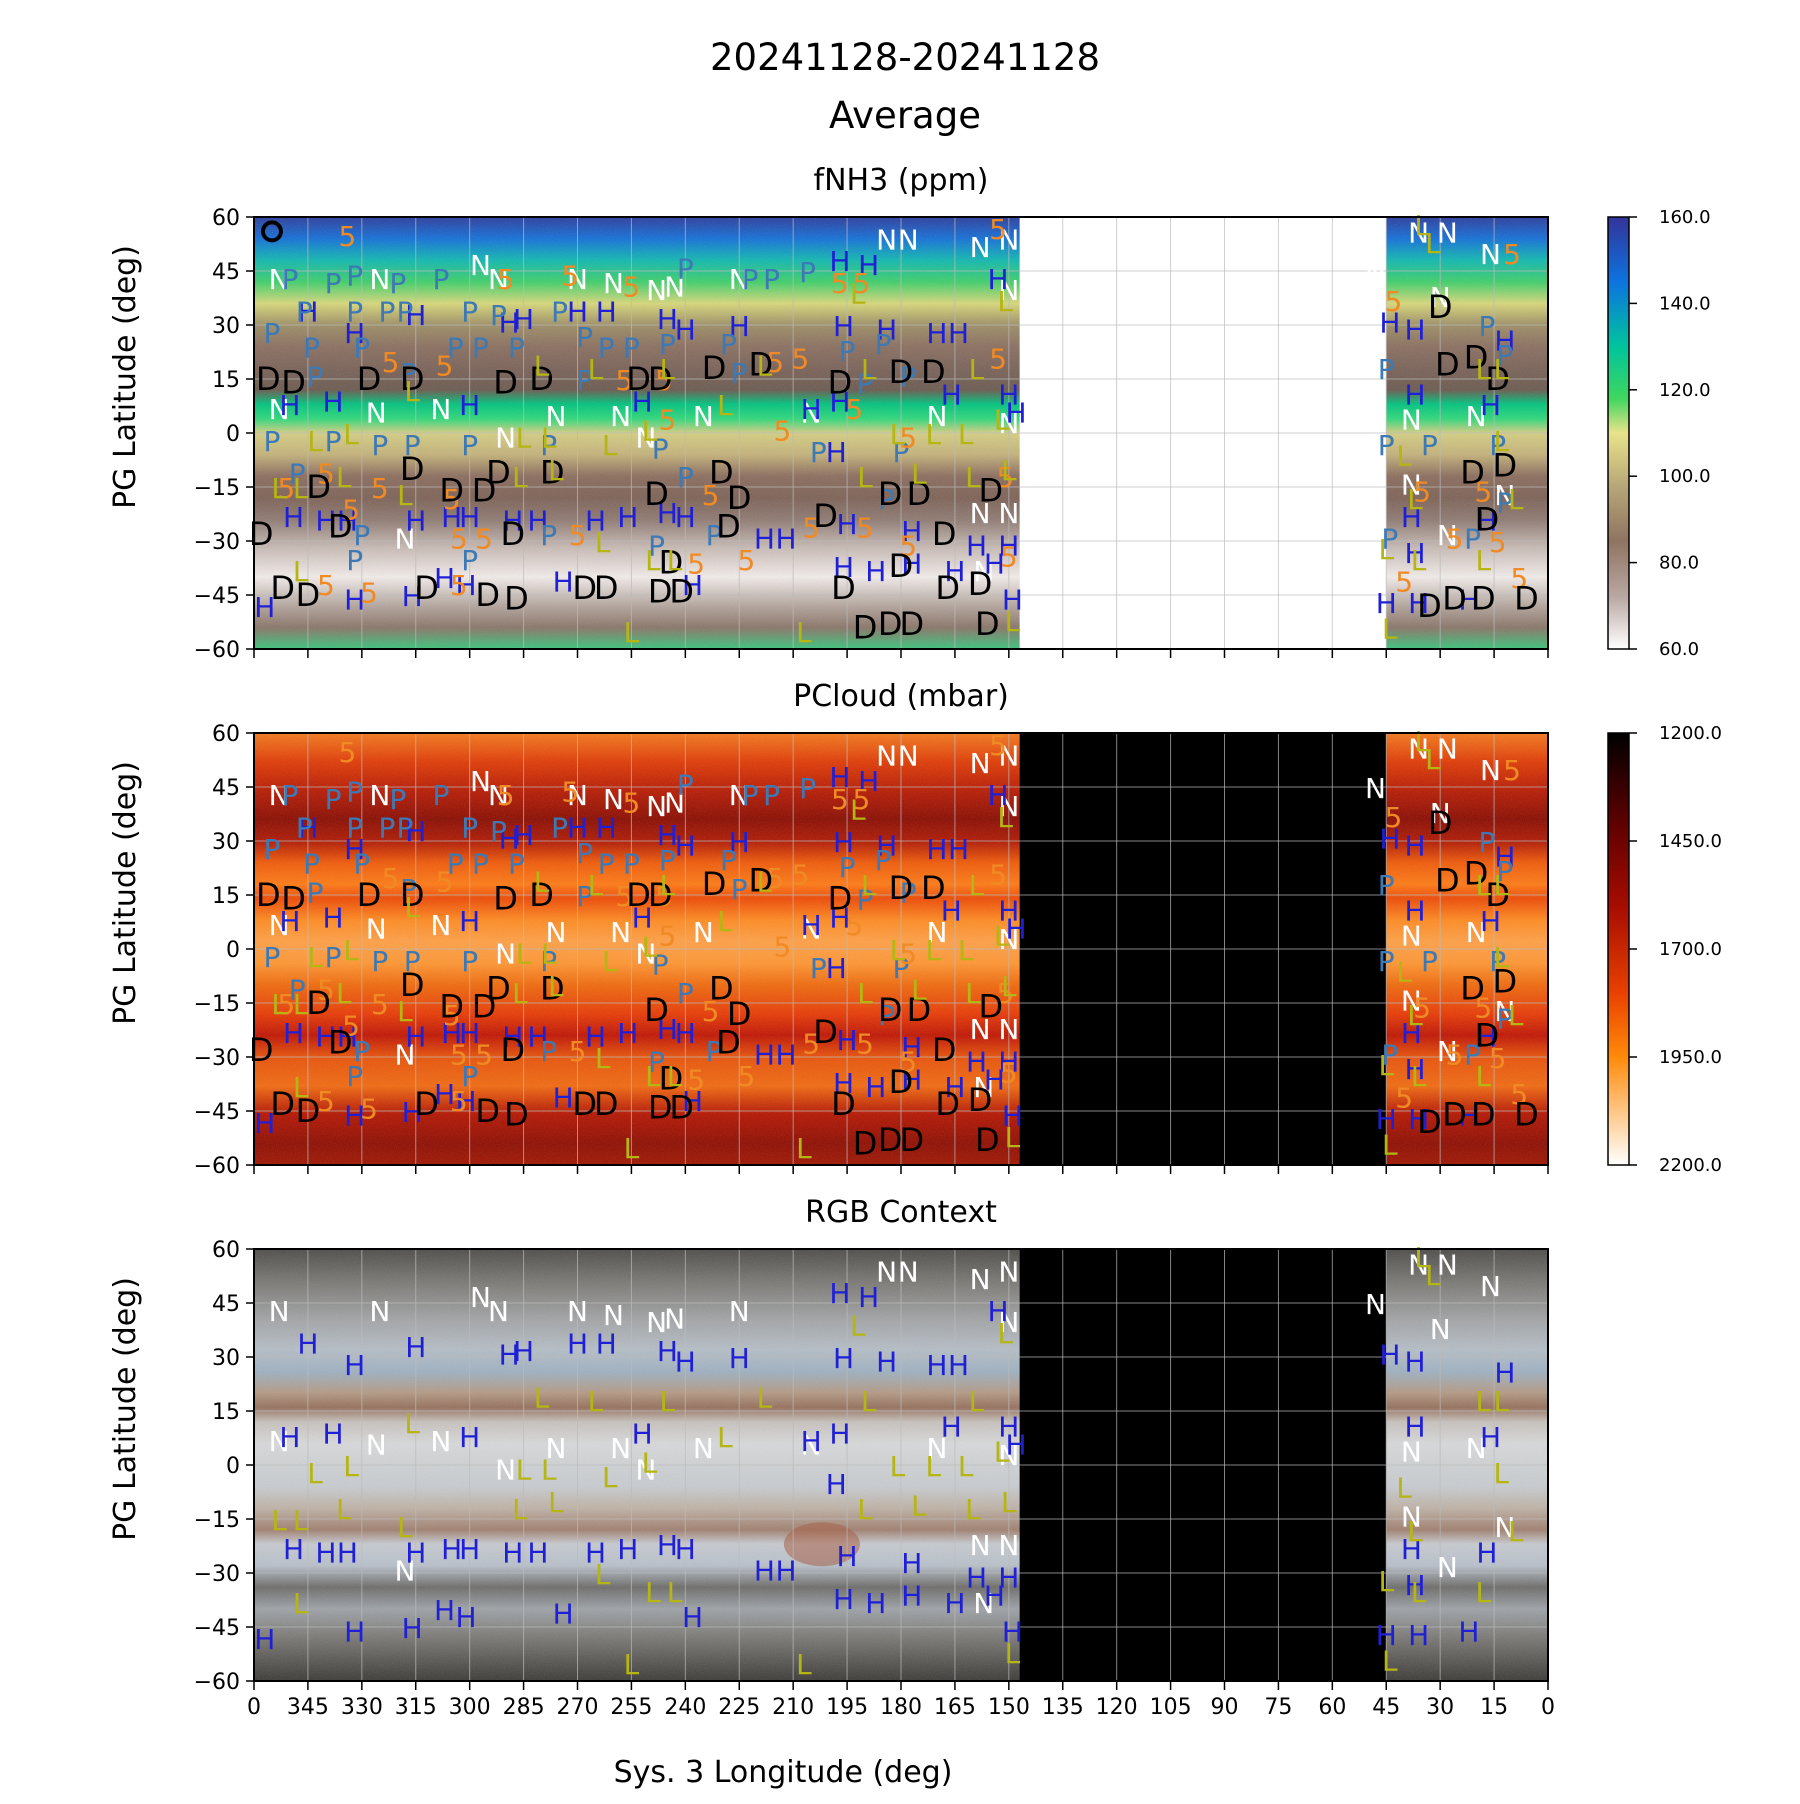 This screenshot has width=1800, height=1804. I want to click on x-tick-label: 60, so click(1332, 1707).